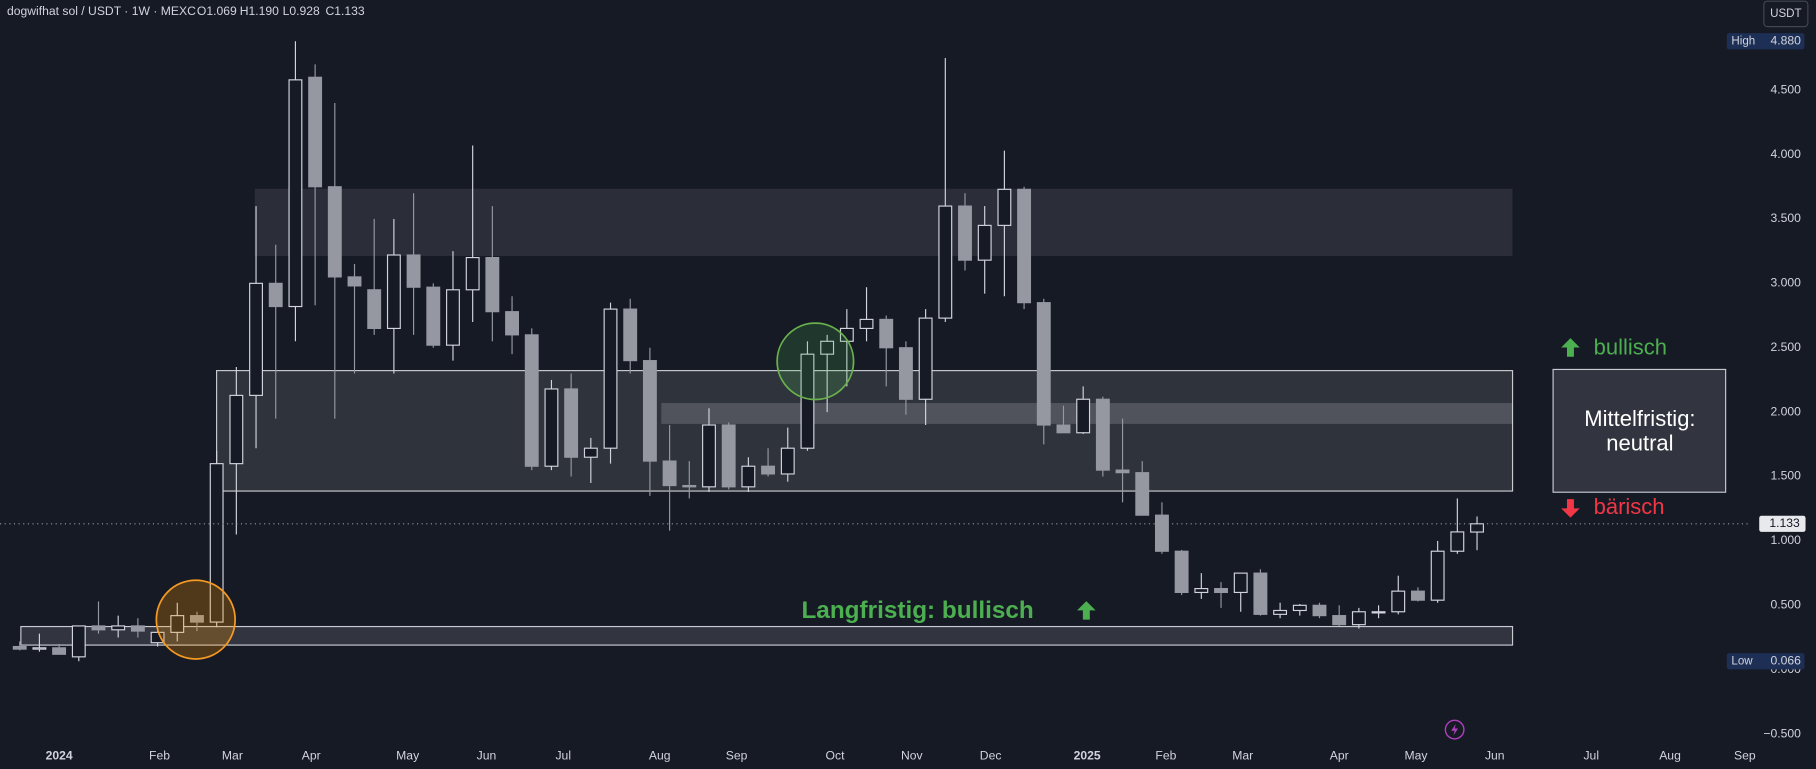  Describe the element at coordinates (1785, 40) in the screenshot. I see `price-marker-label: 4.880` at that location.